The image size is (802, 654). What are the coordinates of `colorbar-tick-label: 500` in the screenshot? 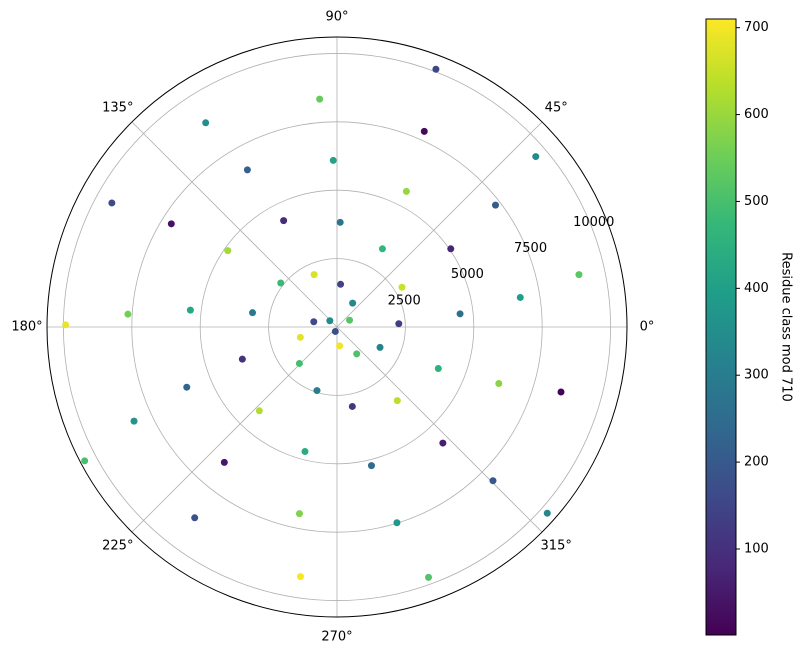 It's located at (756, 201).